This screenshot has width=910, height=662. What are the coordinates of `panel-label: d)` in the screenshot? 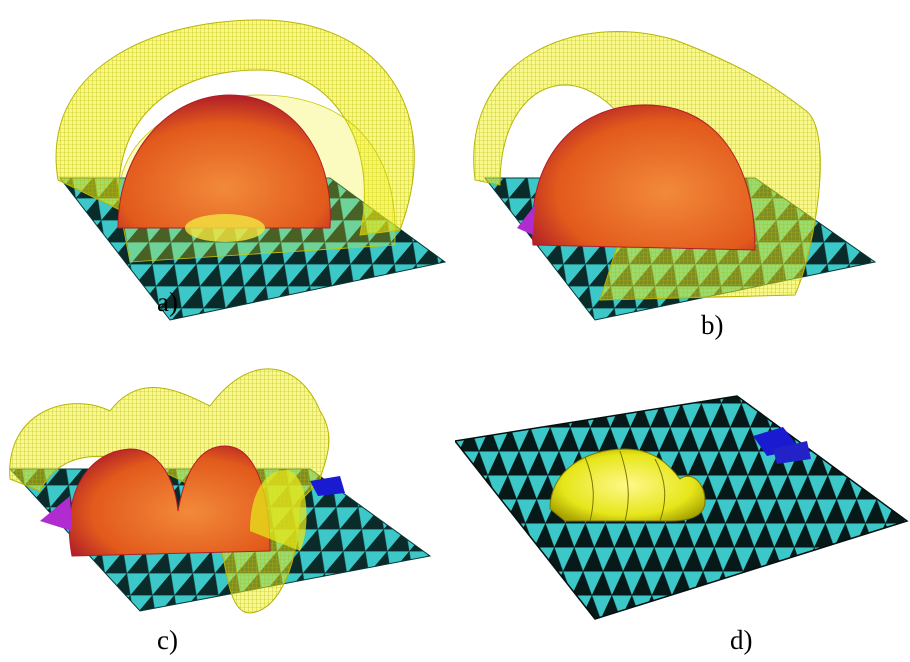 It's located at (741, 640).